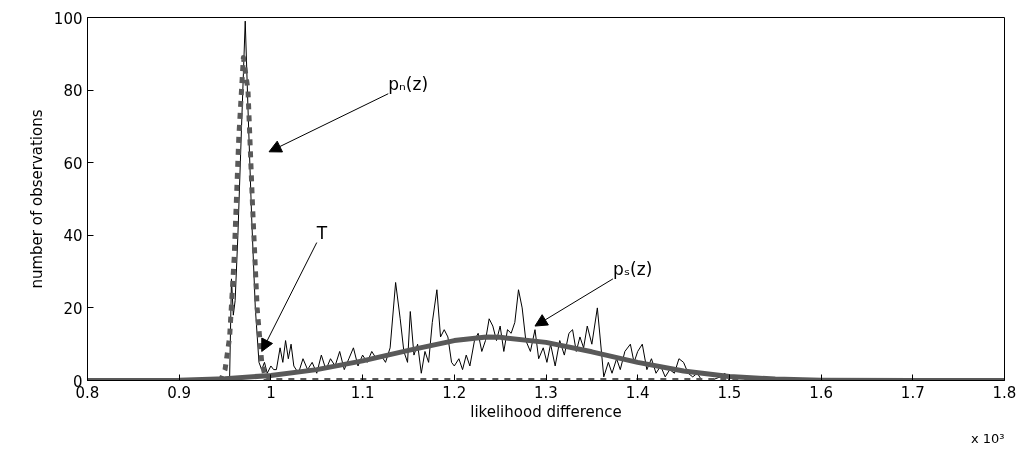  I want to click on y-tick-label: 100, so click(68, 18).